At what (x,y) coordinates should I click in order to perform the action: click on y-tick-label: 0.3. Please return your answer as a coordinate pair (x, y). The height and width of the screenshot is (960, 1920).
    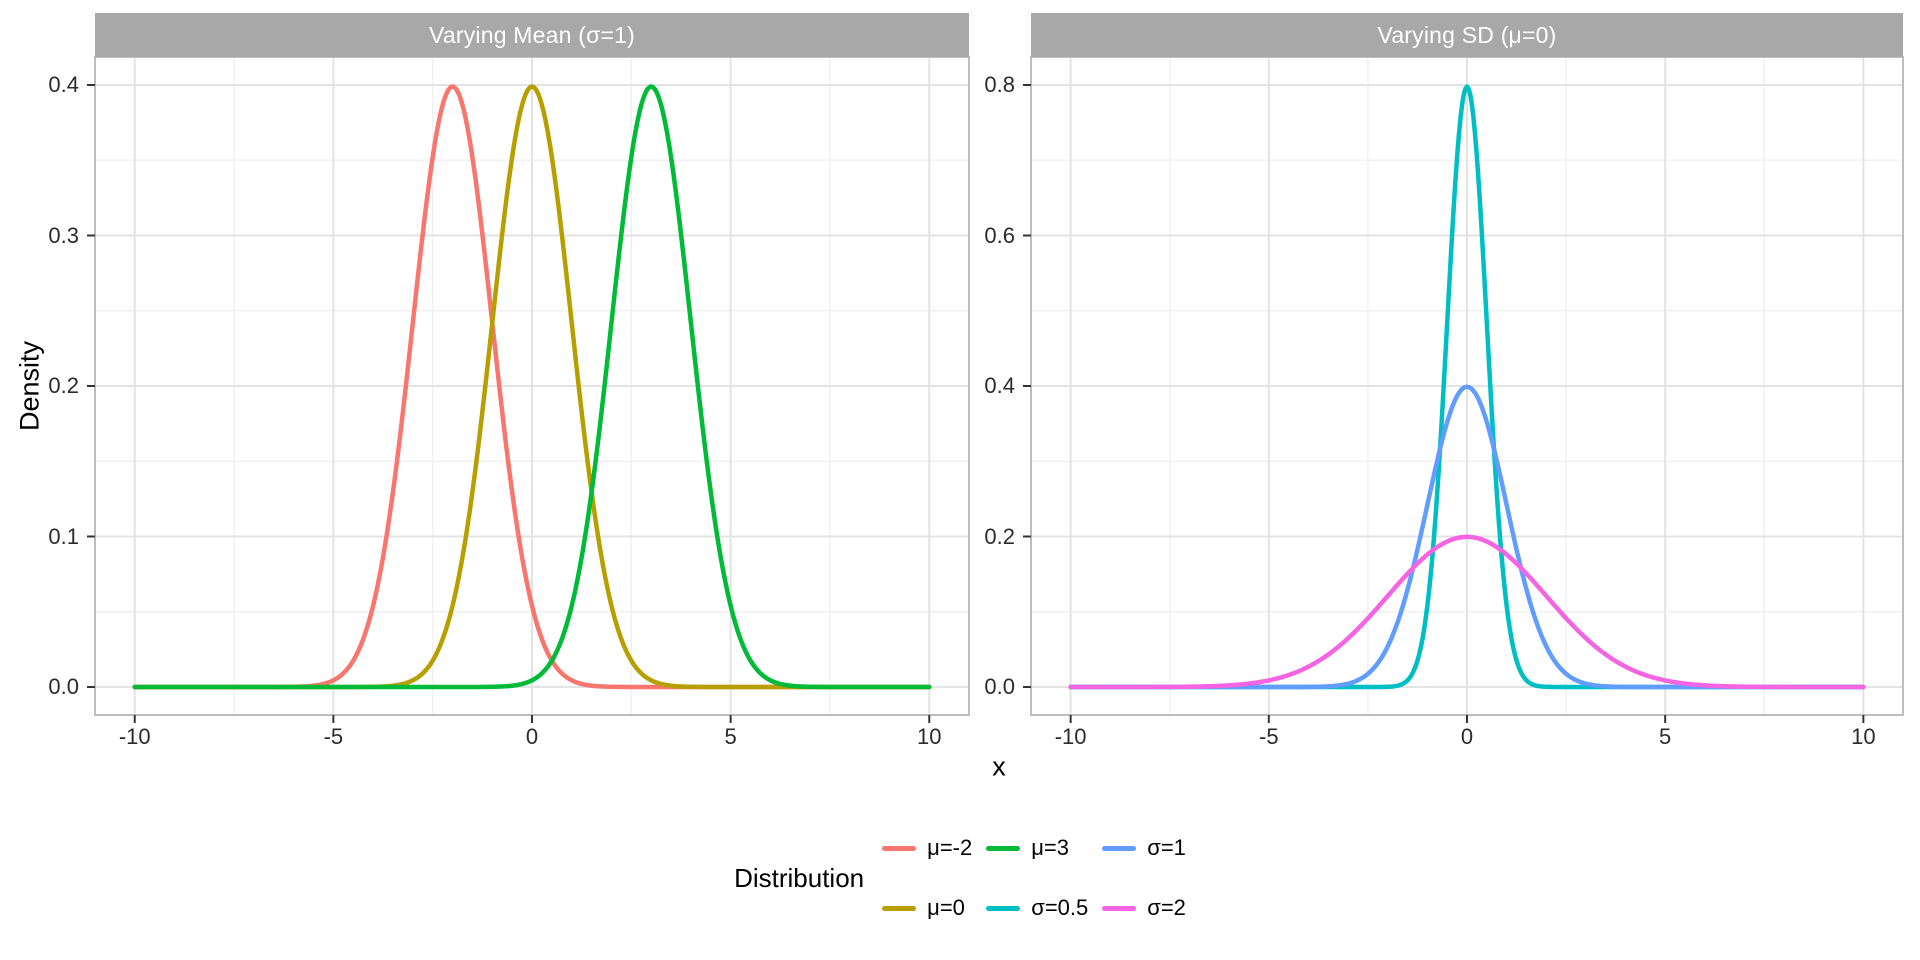
    Looking at the image, I should click on (63, 235).